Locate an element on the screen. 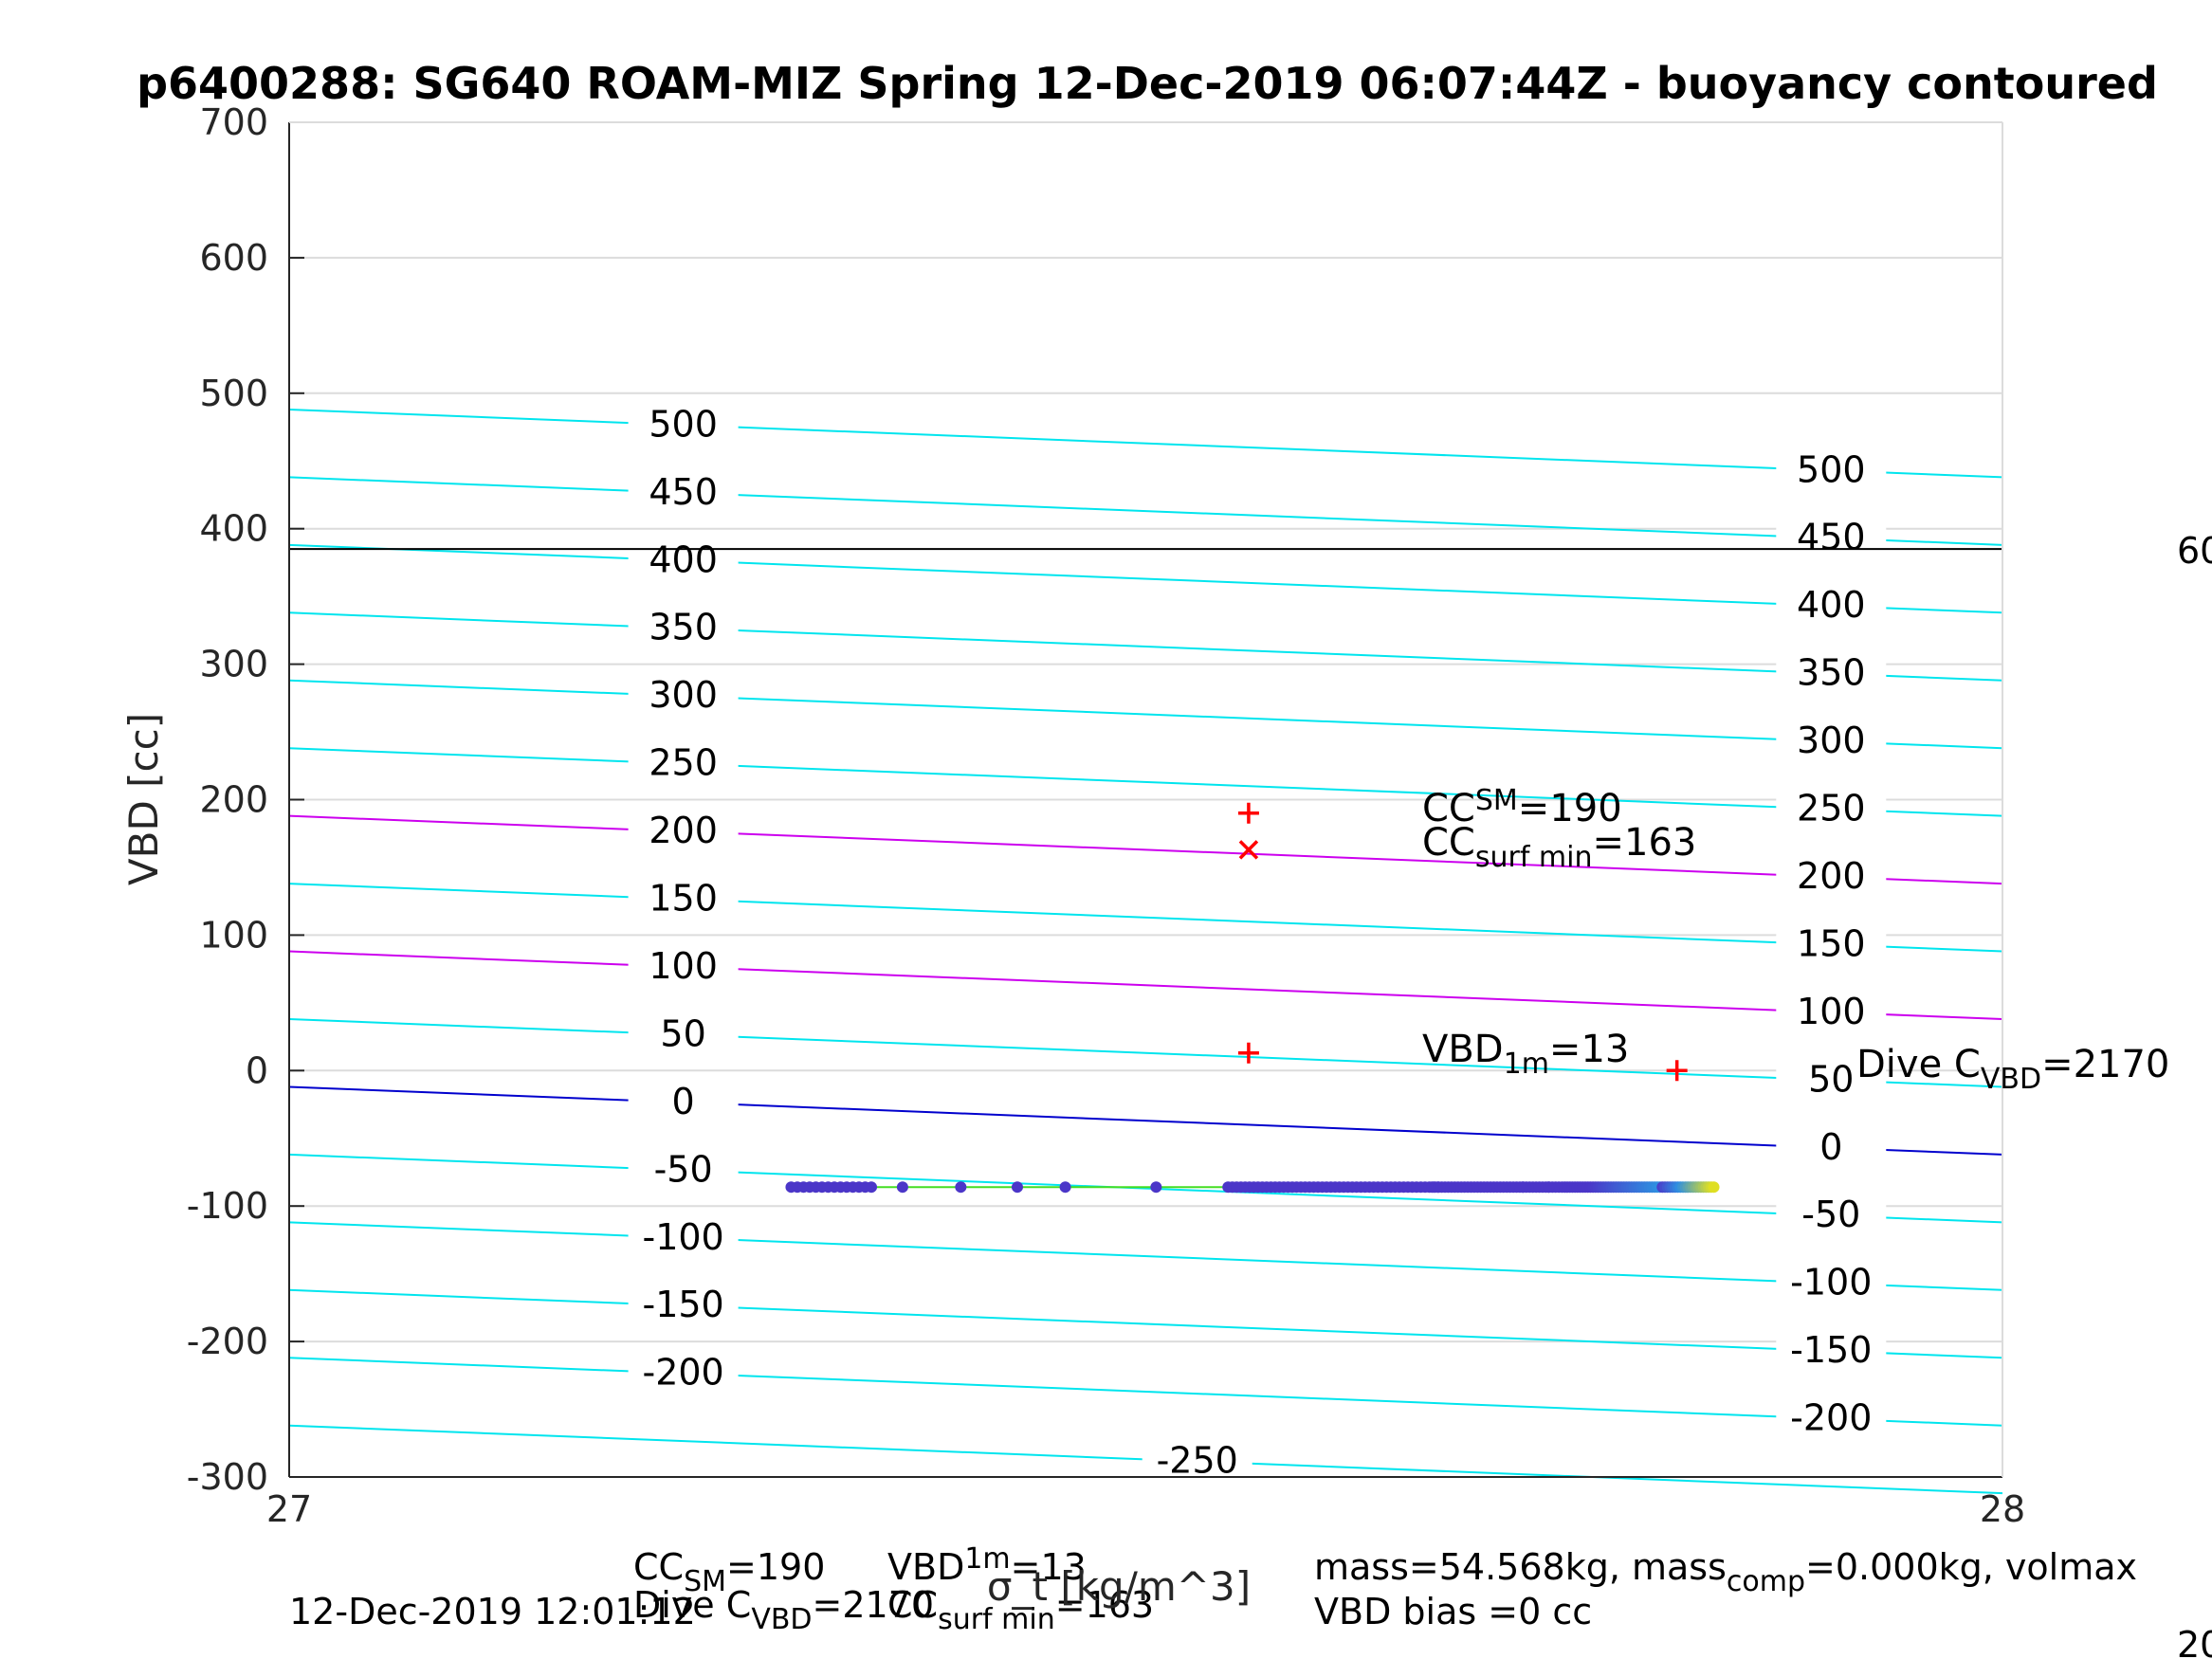  contour-label-right: 100 is located at coordinates (1831, 1011).